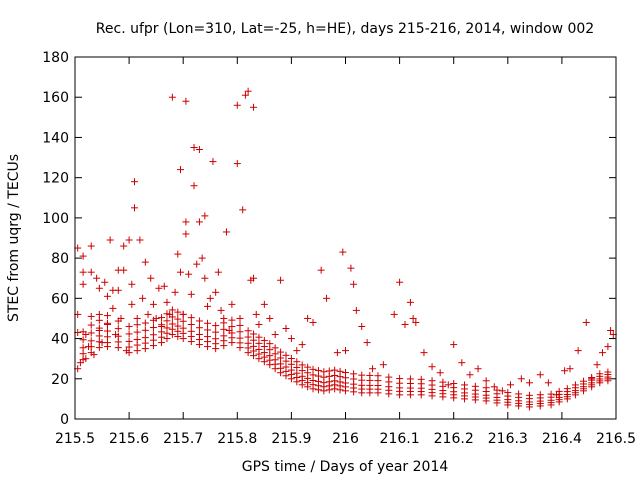 Image resolution: width=640 pixels, height=480 pixels. Describe the element at coordinates (55, 179) in the screenshot. I see `y-tick-label: 120` at that location.